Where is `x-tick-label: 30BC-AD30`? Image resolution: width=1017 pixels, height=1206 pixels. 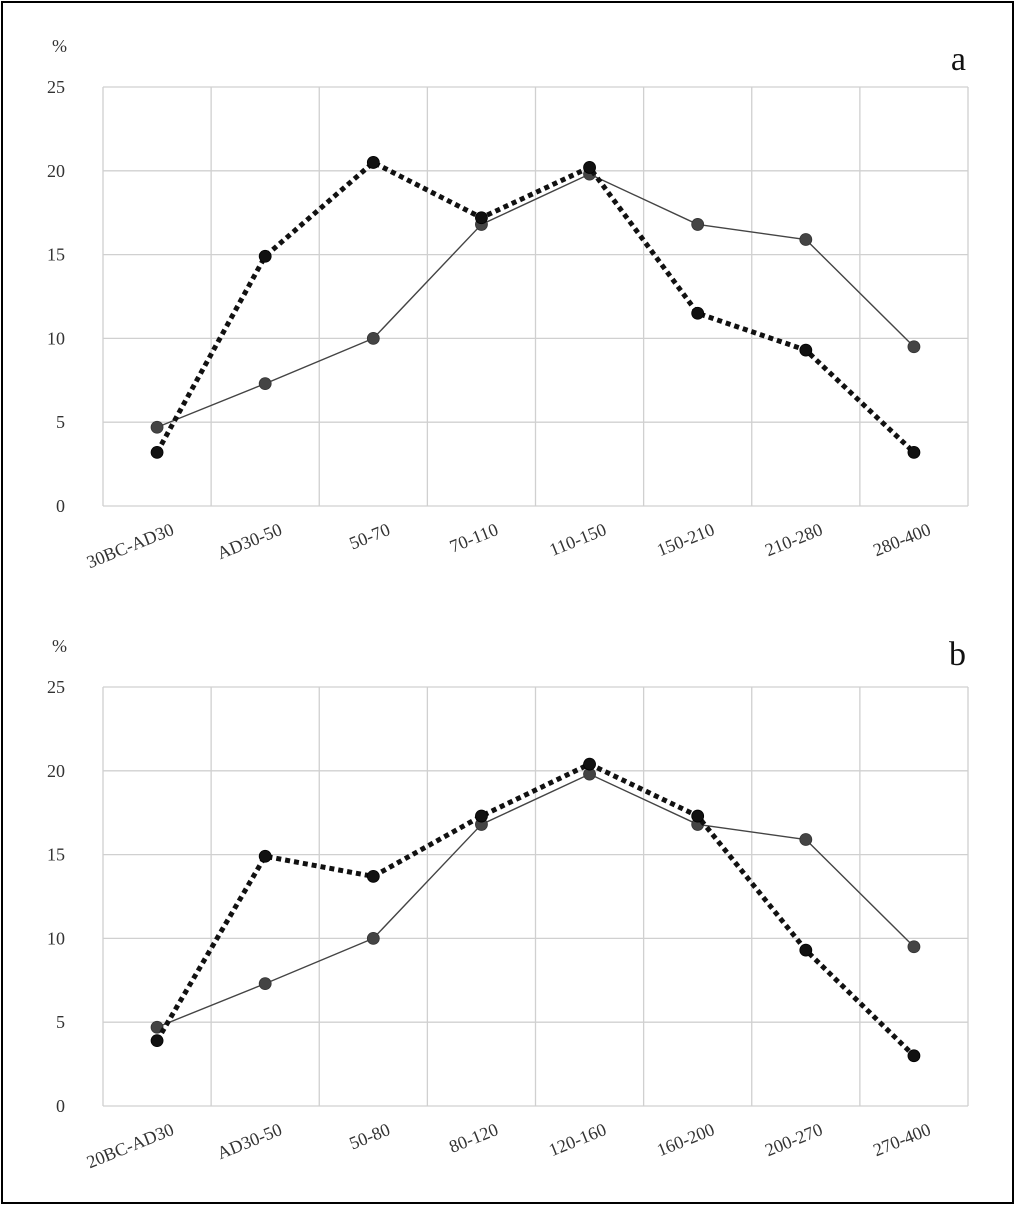 x-tick-label: 30BC-AD30 is located at coordinates (130, 545).